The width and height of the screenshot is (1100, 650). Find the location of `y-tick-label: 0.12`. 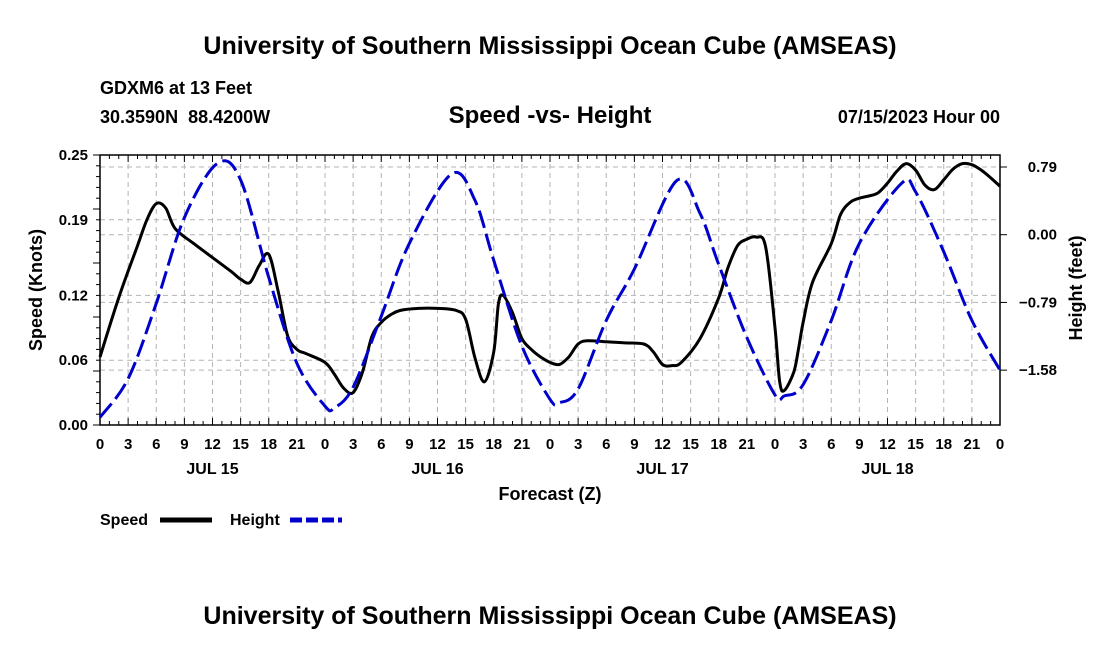

y-tick-label: 0.12 is located at coordinates (73, 295).